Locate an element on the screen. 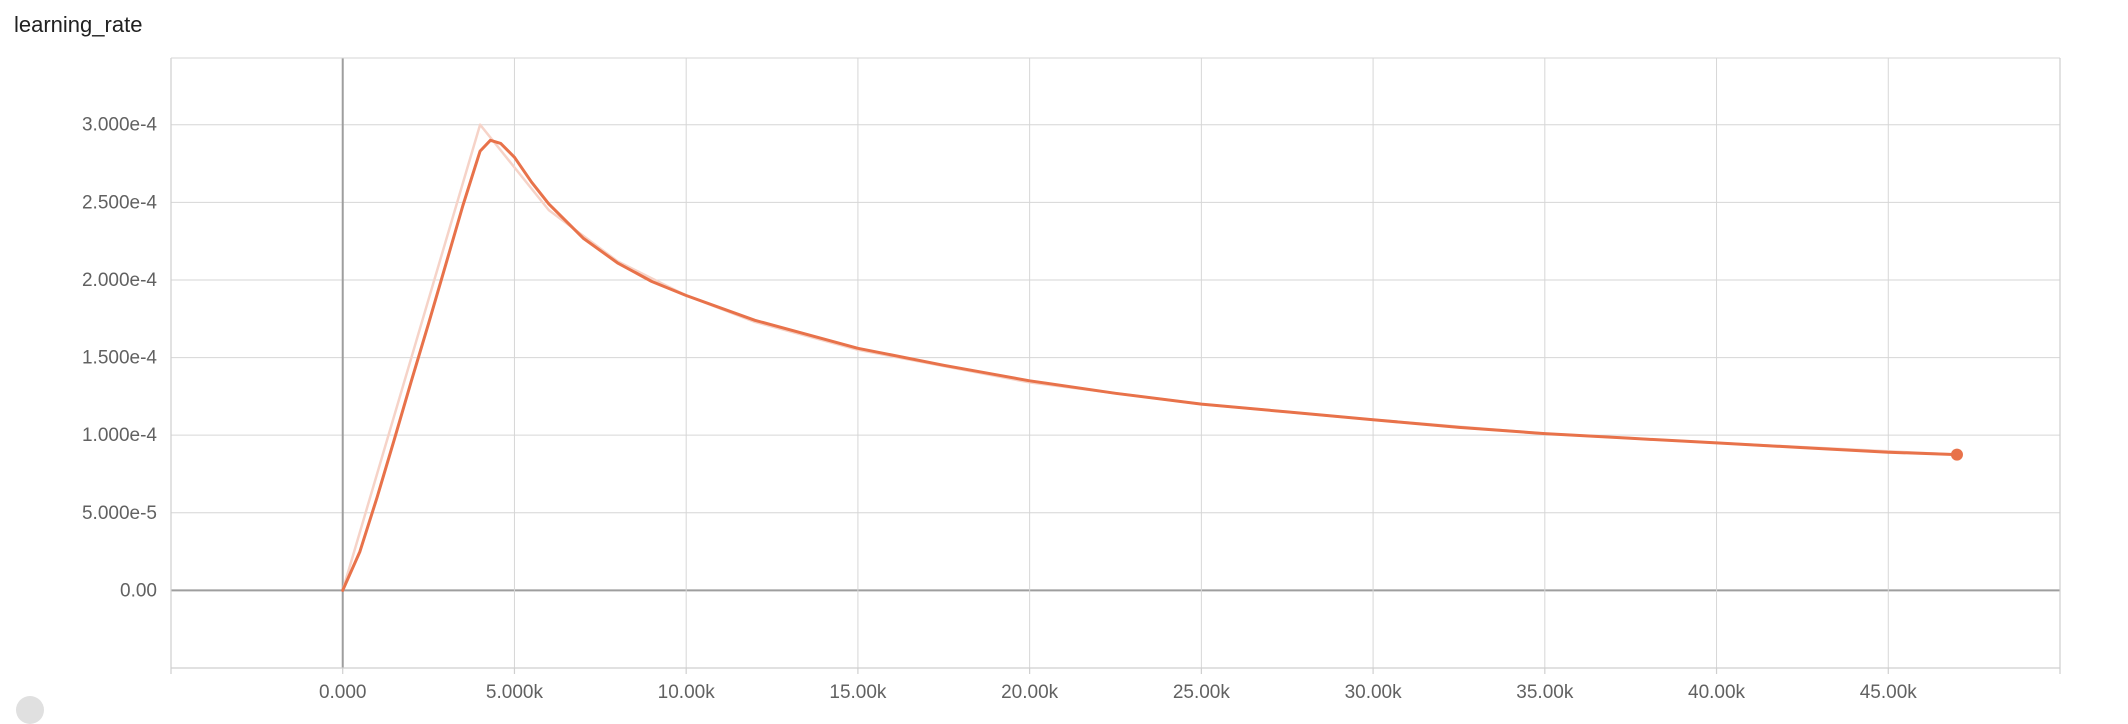 The width and height of the screenshot is (2128, 724). last-point-marker is located at coordinates (1956, 454).